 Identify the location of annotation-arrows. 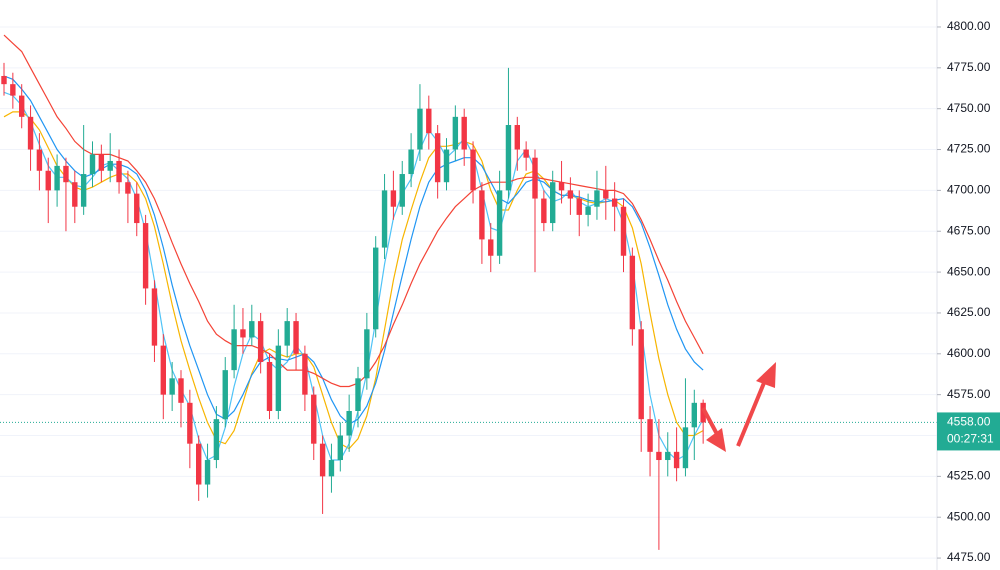
(738, 407).